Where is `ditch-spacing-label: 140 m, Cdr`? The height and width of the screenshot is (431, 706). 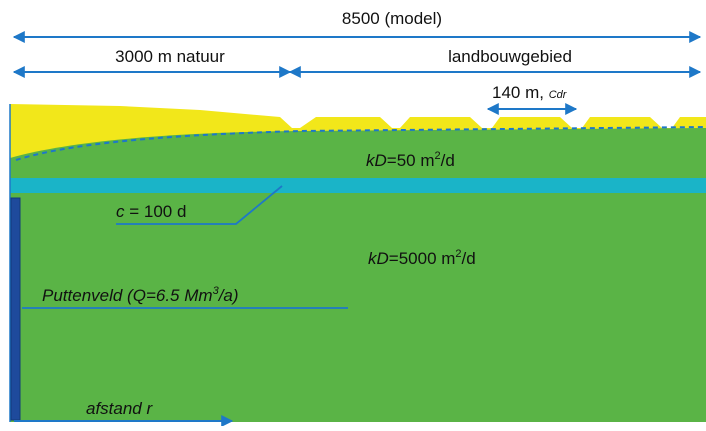 ditch-spacing-label: 140 m, Cdr is located at coordinates (530, 92).